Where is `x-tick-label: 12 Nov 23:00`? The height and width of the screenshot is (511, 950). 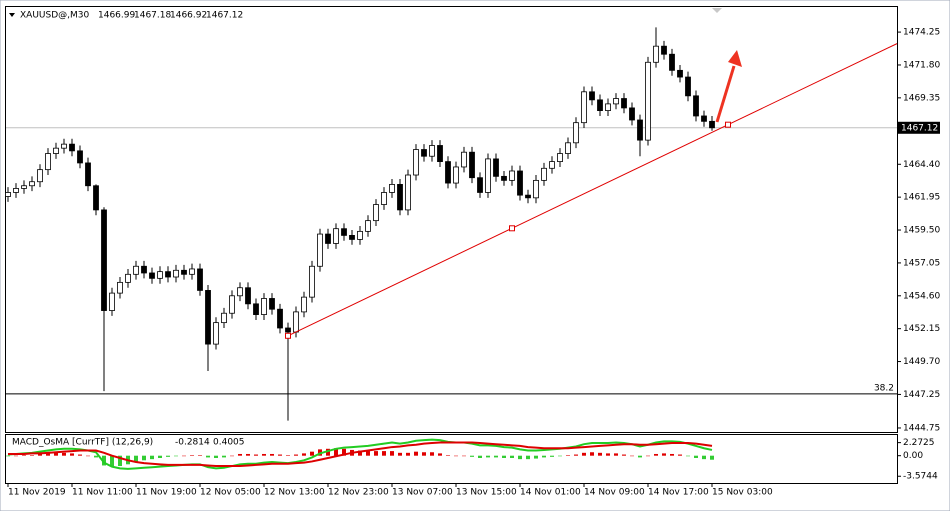 x-tick-label: 12 Nov 23:00 is located at coordinates (358, 493).